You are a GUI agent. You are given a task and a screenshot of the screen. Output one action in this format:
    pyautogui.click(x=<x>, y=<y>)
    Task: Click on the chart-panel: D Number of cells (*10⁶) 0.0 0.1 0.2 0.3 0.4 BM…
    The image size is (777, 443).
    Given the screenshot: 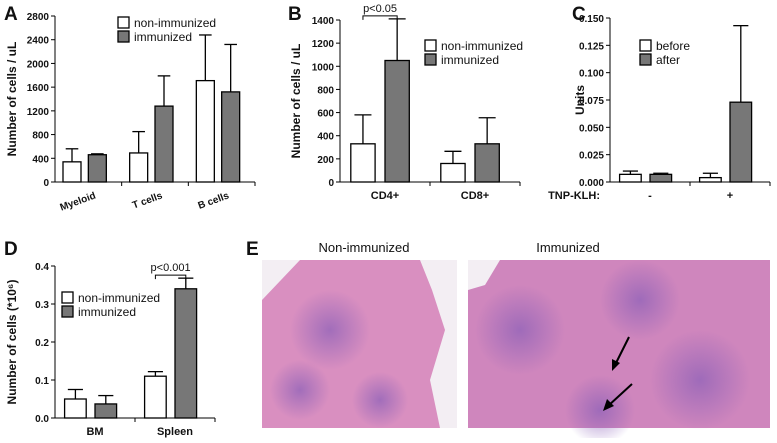 What is the action you would take?
    pyautogui.click(x=110, y=338)
    